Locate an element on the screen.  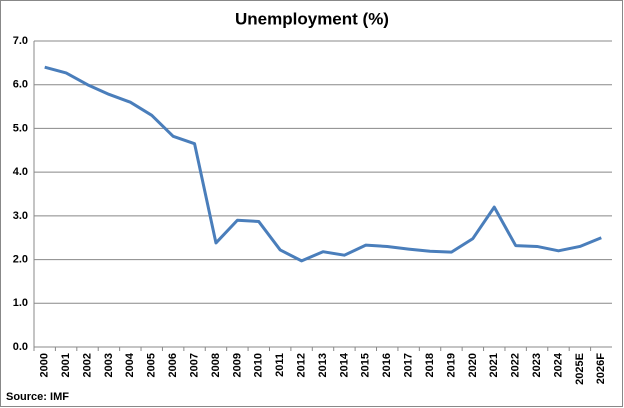
x-tick-label: 2002 is located at coordinates (87, 365).